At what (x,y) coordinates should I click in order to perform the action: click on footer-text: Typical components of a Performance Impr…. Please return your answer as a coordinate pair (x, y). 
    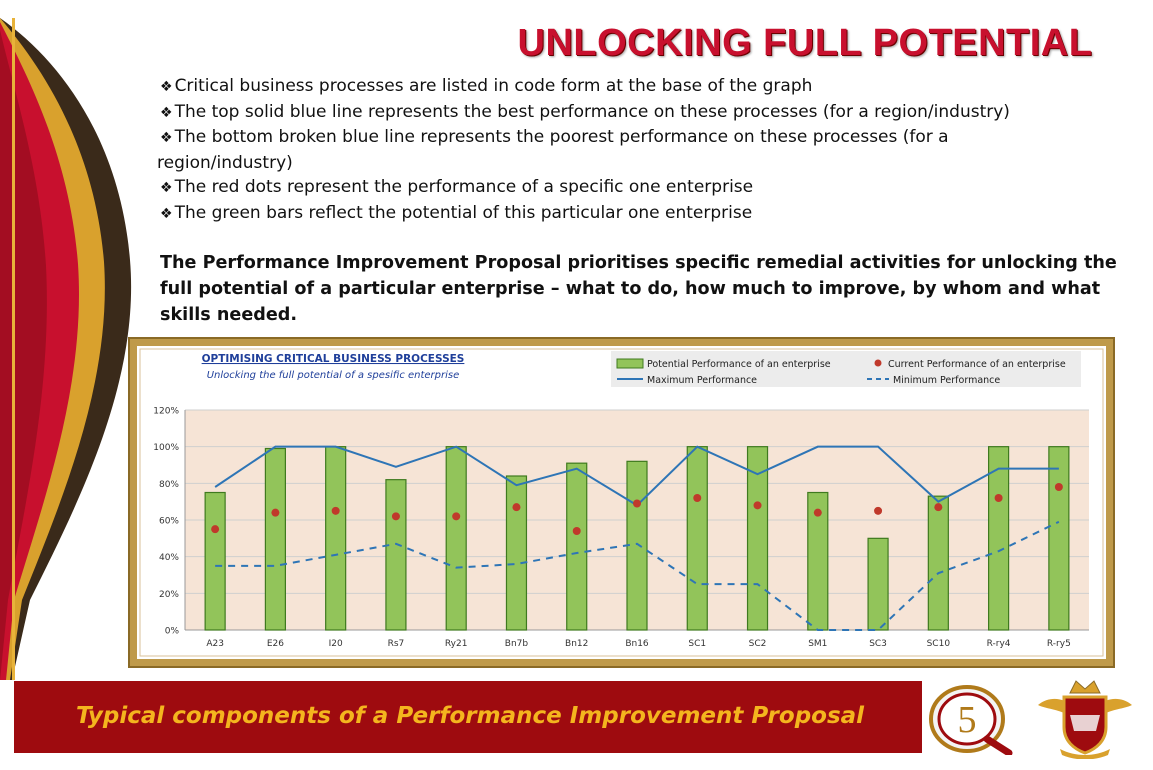
    Looking at the image, I should click on (470, 716).